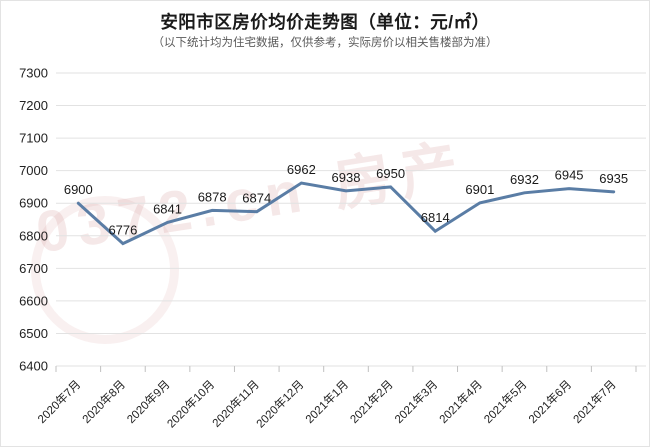 The width and height of the screenshot is (650, 447). Describe the element at coordinates (279, 403) in the screenshot. I see `x-axis-label: 2020年12月` at that location.